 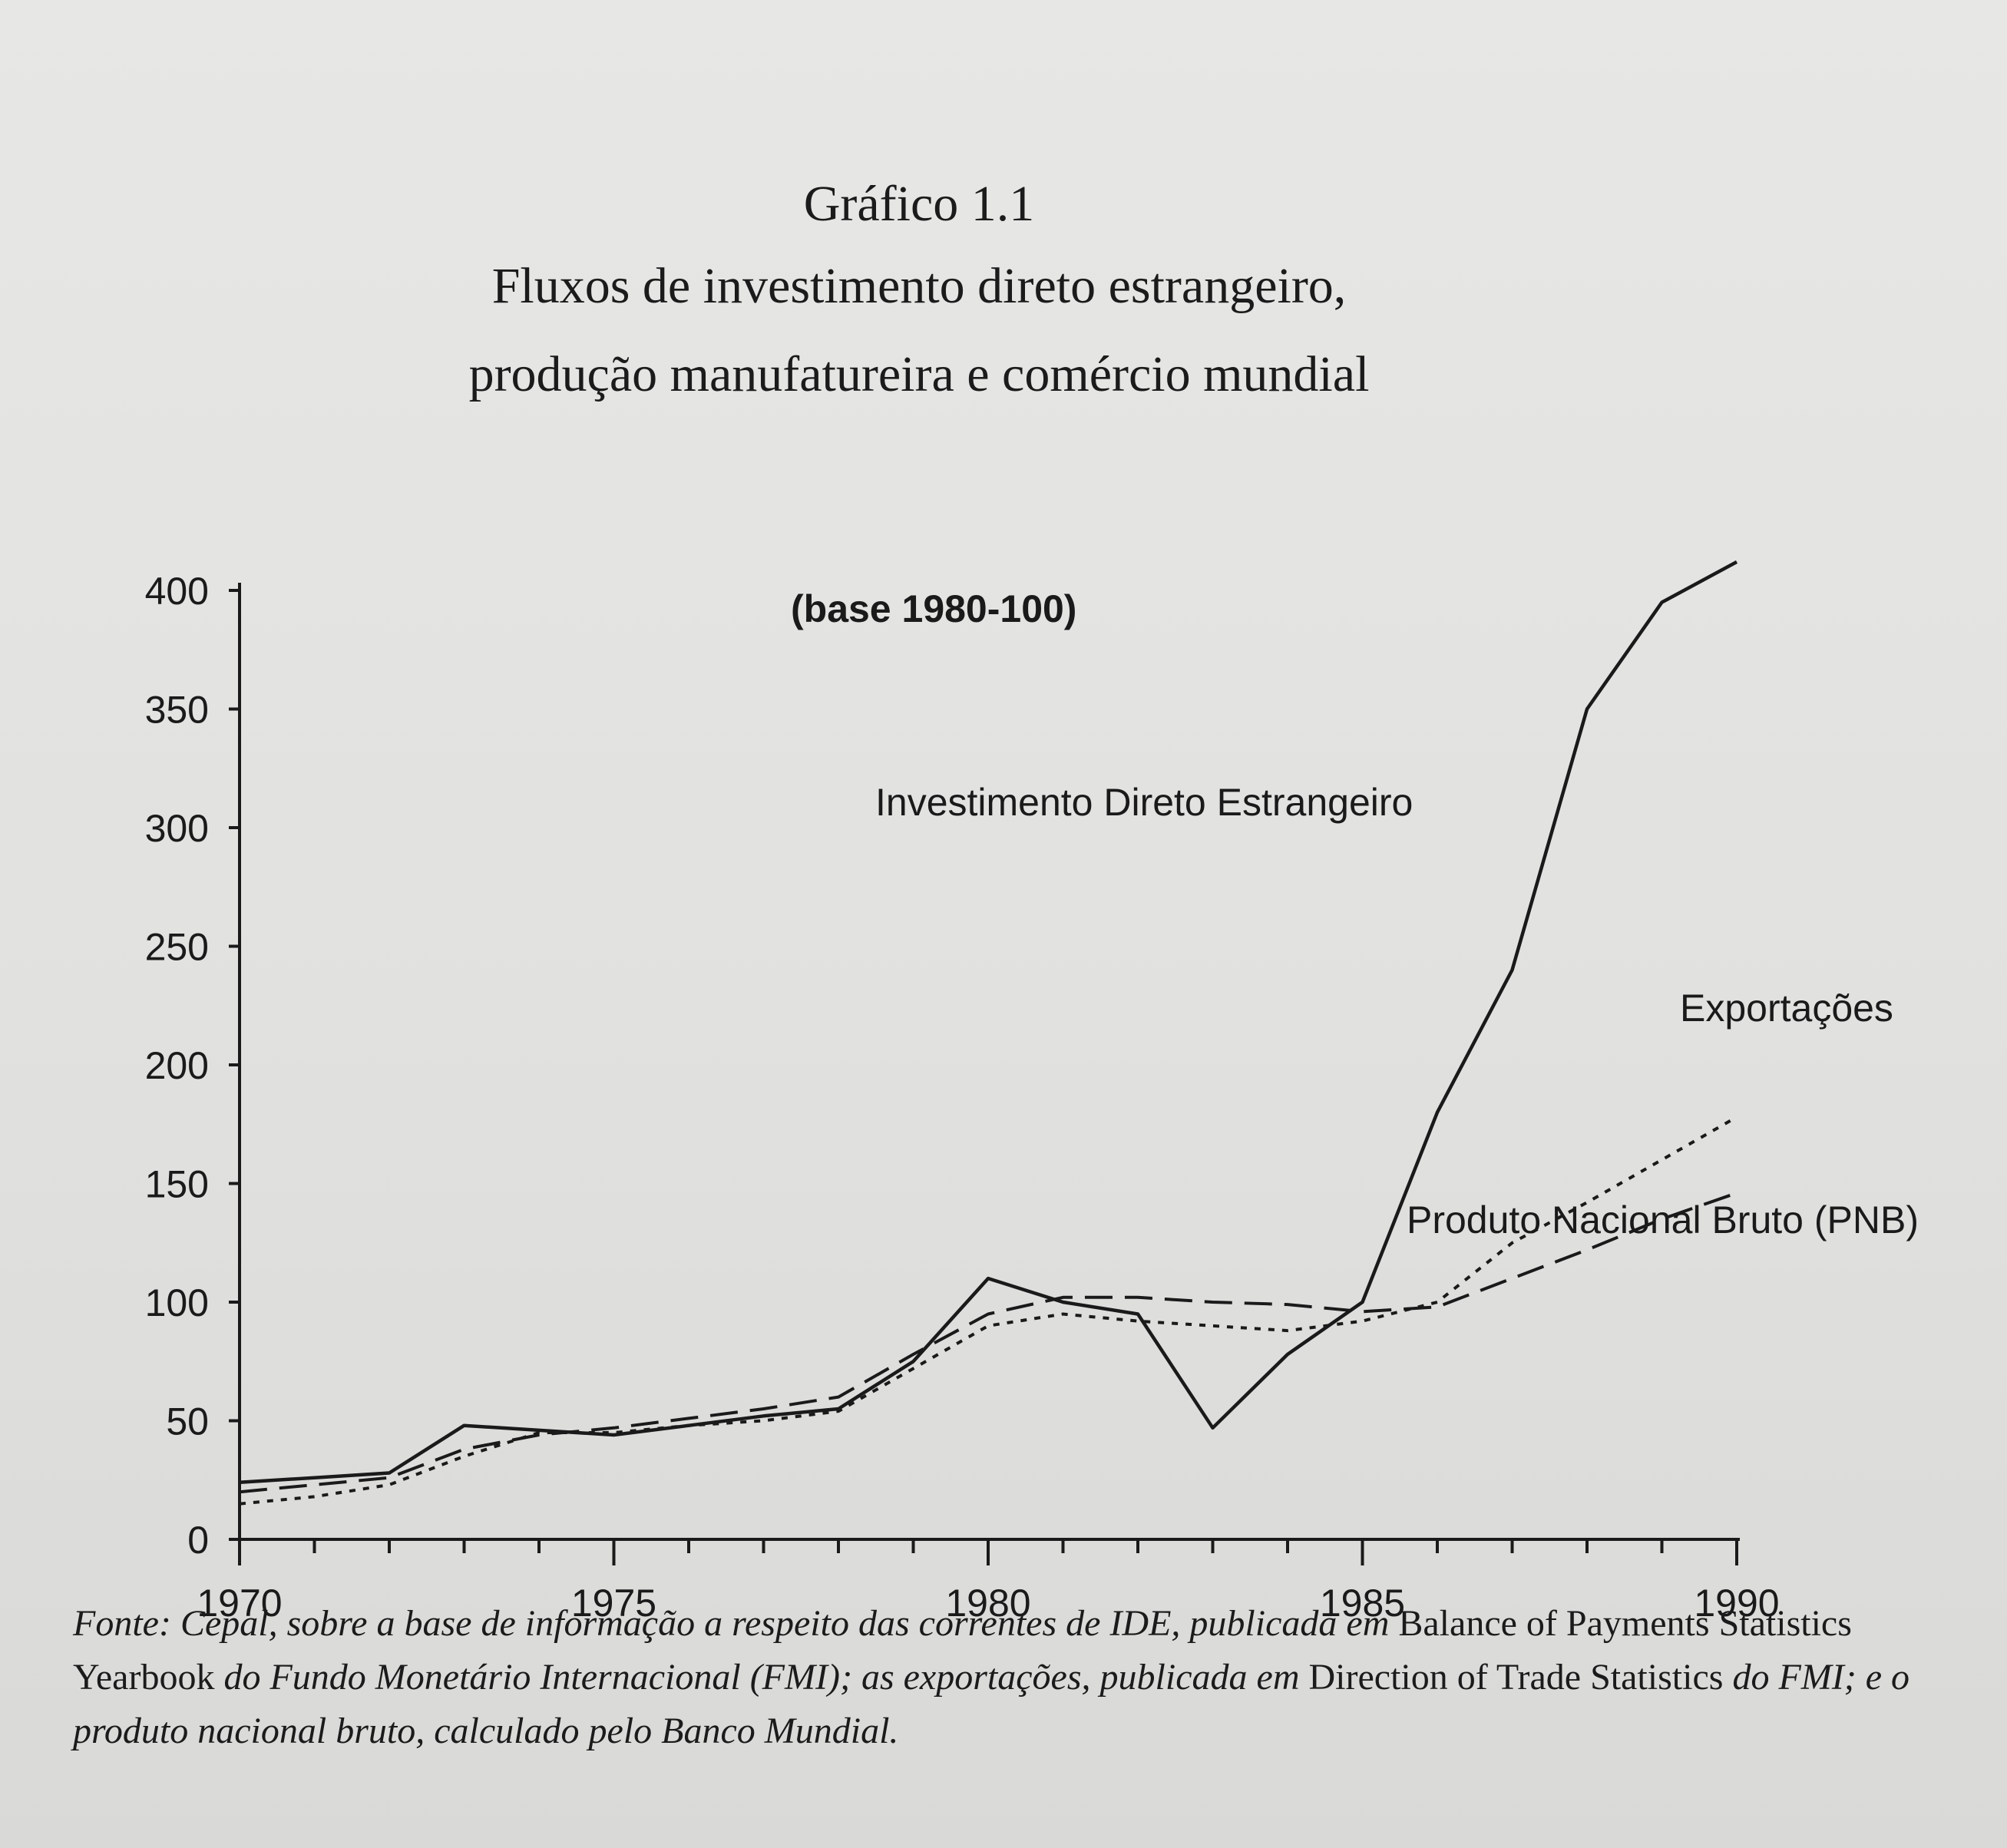 What do you see at coordinates (1786, 1009) in the screenshot?
I see `series-label-exportacoes: Exportações` at bounding box center [1786, 1009].